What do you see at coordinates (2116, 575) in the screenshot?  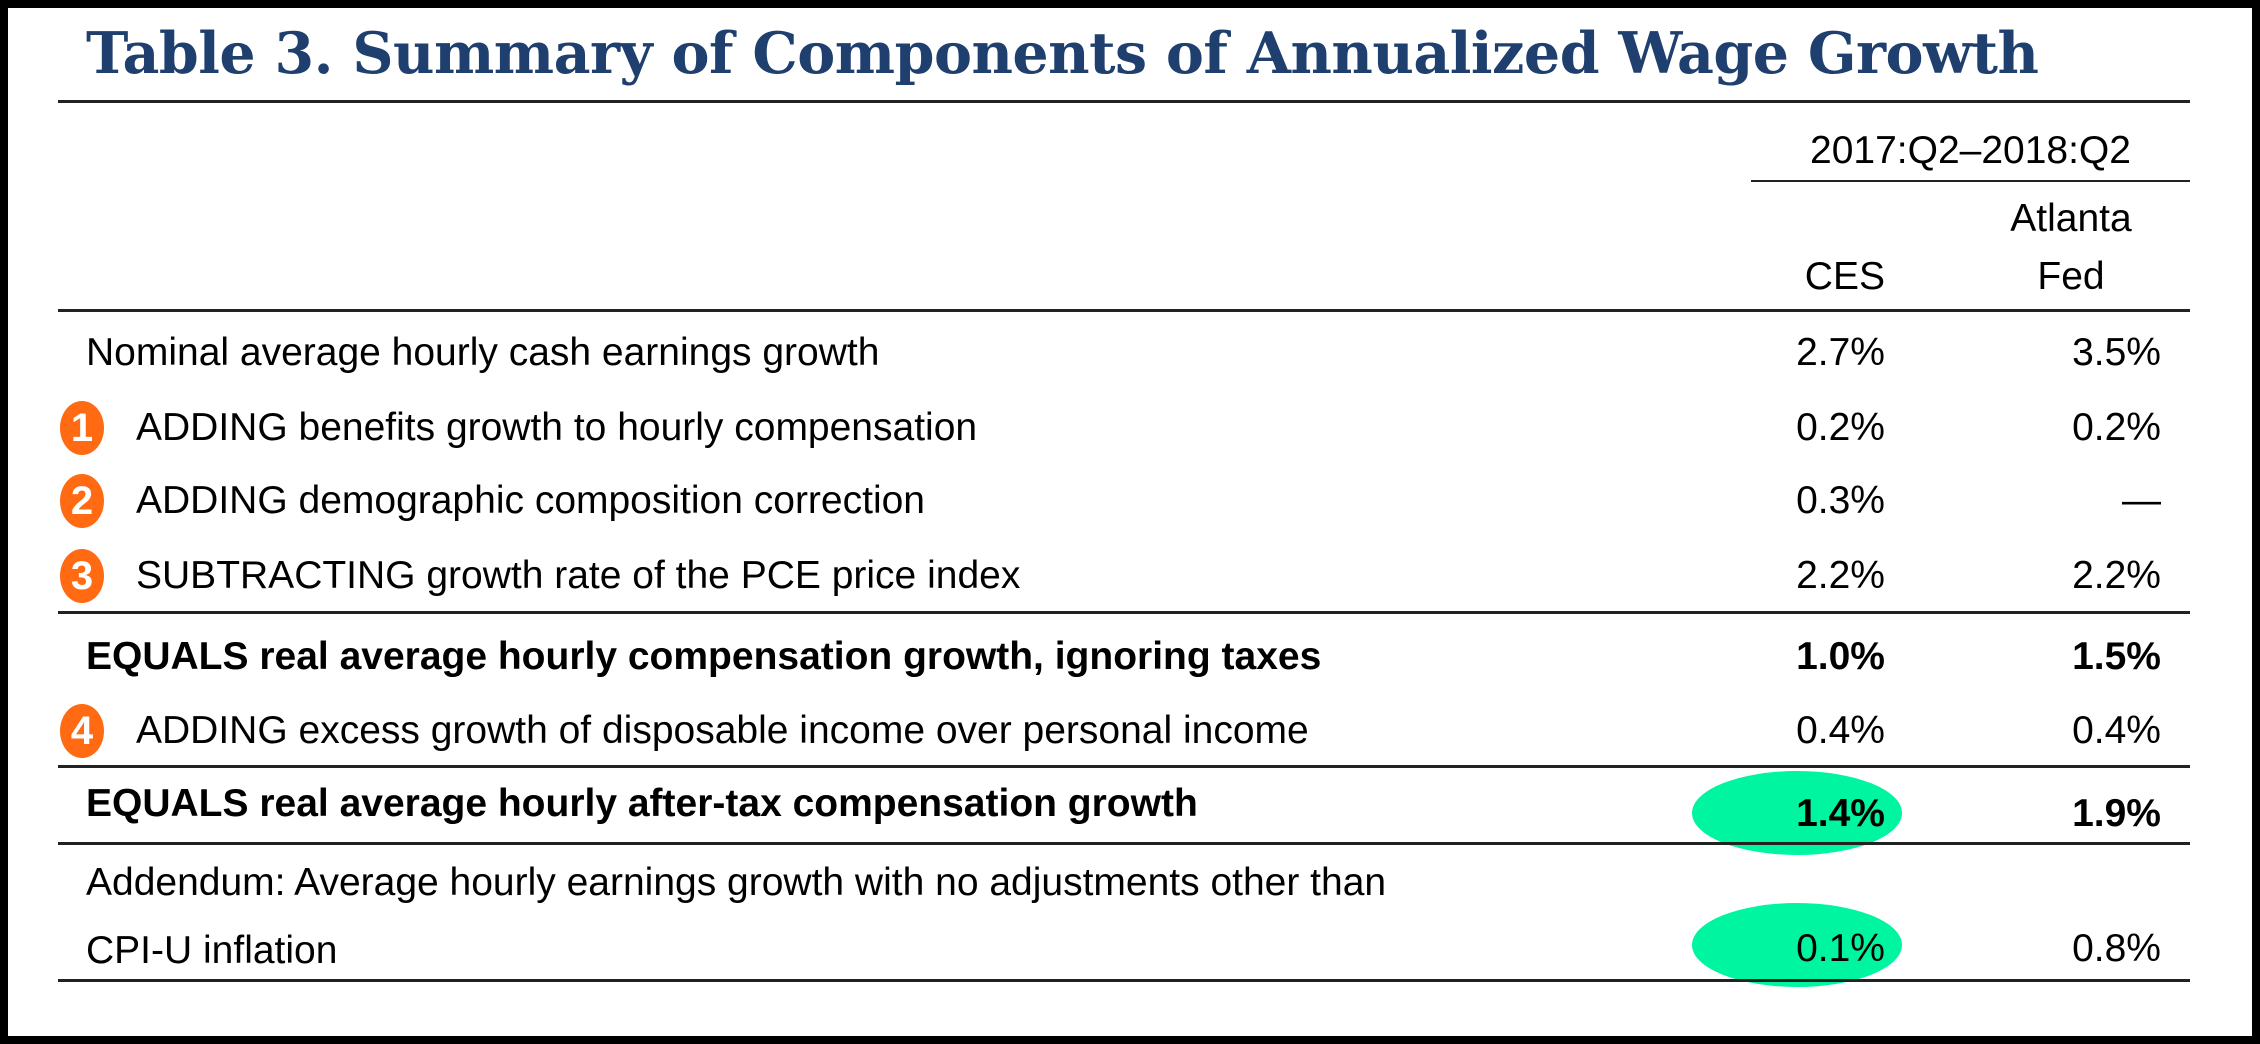 I see `atlanta-value: 2.2%` at bounding box center [2116, 575].